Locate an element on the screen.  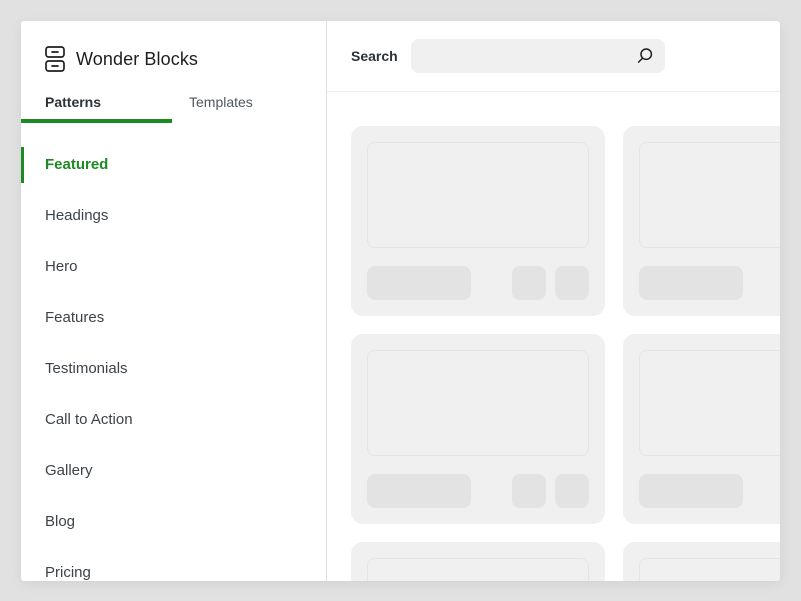
search-label: Search is located at coordinates (374, 56).